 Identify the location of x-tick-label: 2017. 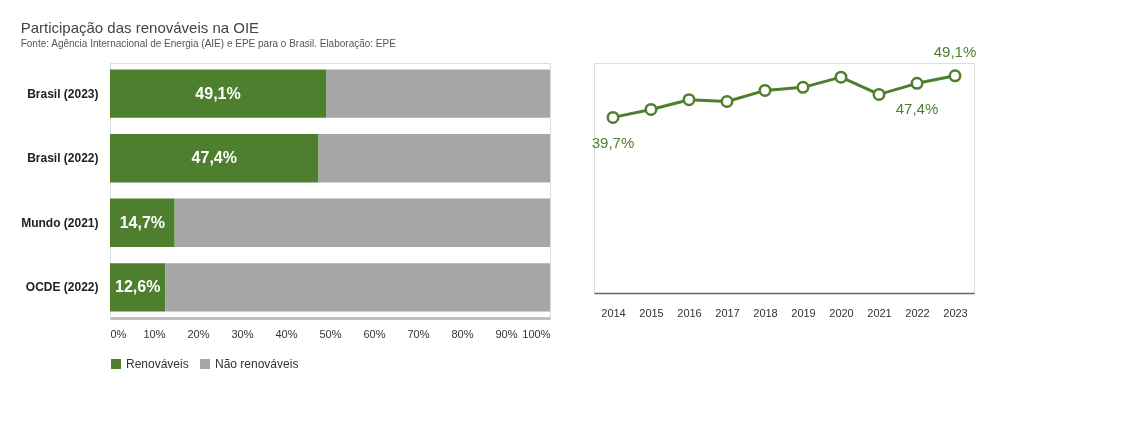
(727, 312).